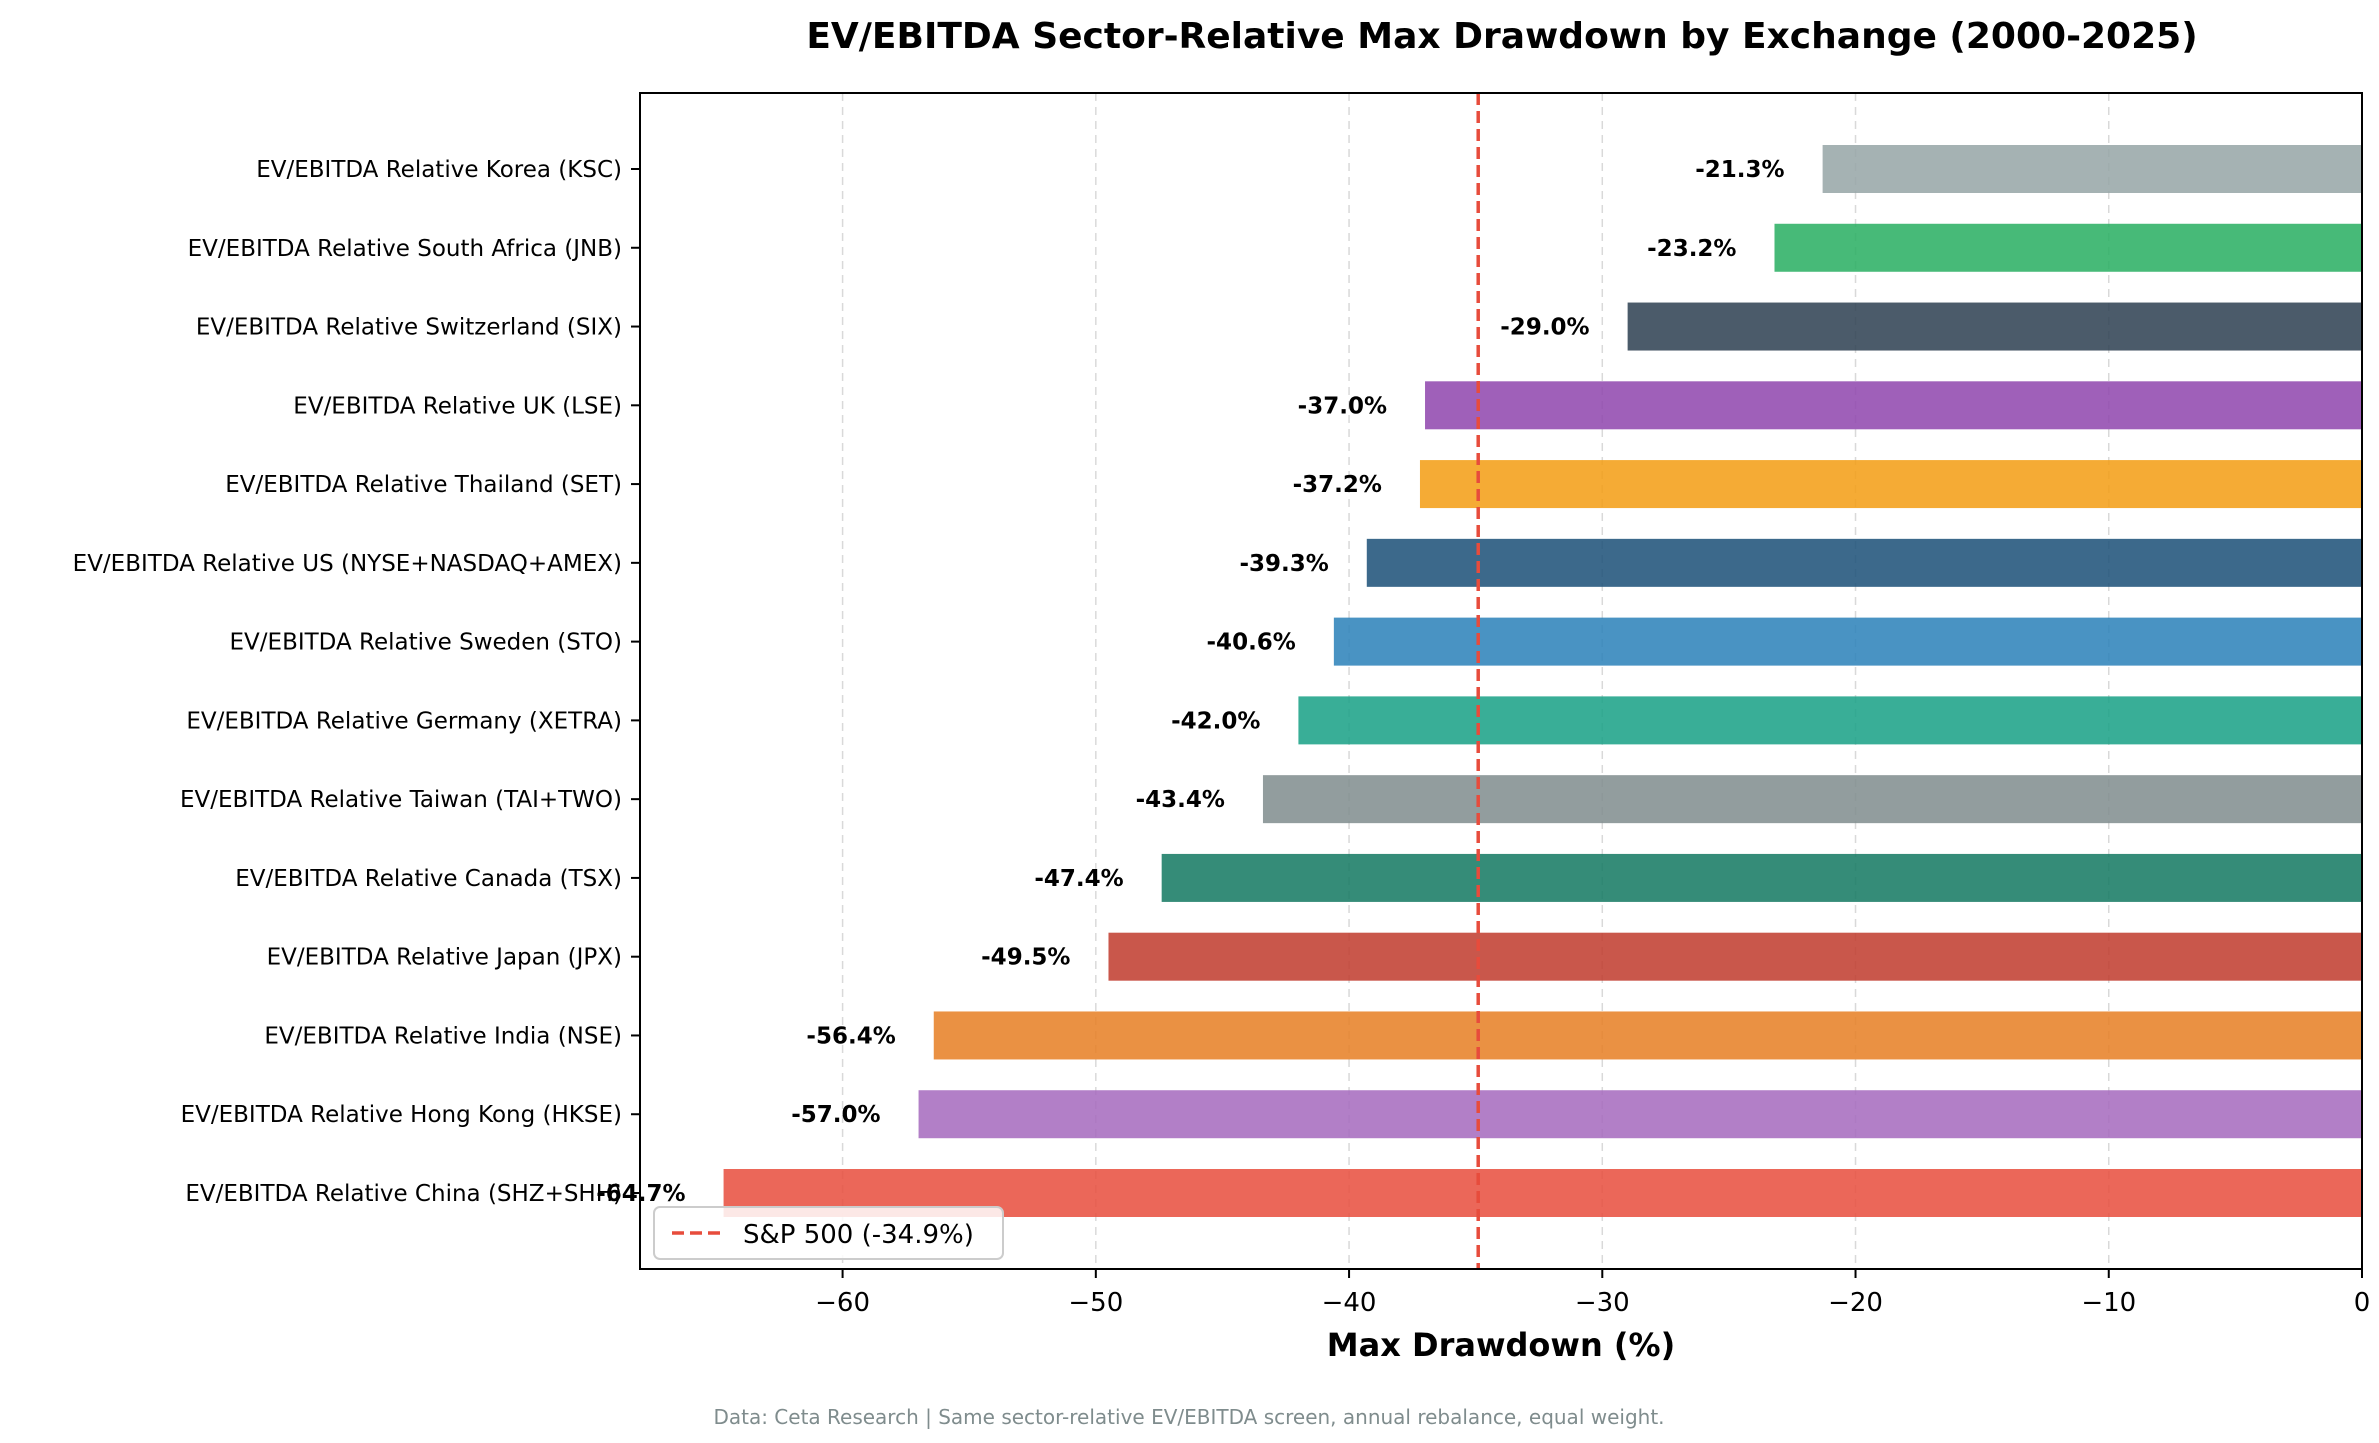 The image size is (2379, 1443). What do you see at coordinates (1349, 1303) in the screenshot?
I see `x-tick-label: −40` at bounding box center [1349, 1303].